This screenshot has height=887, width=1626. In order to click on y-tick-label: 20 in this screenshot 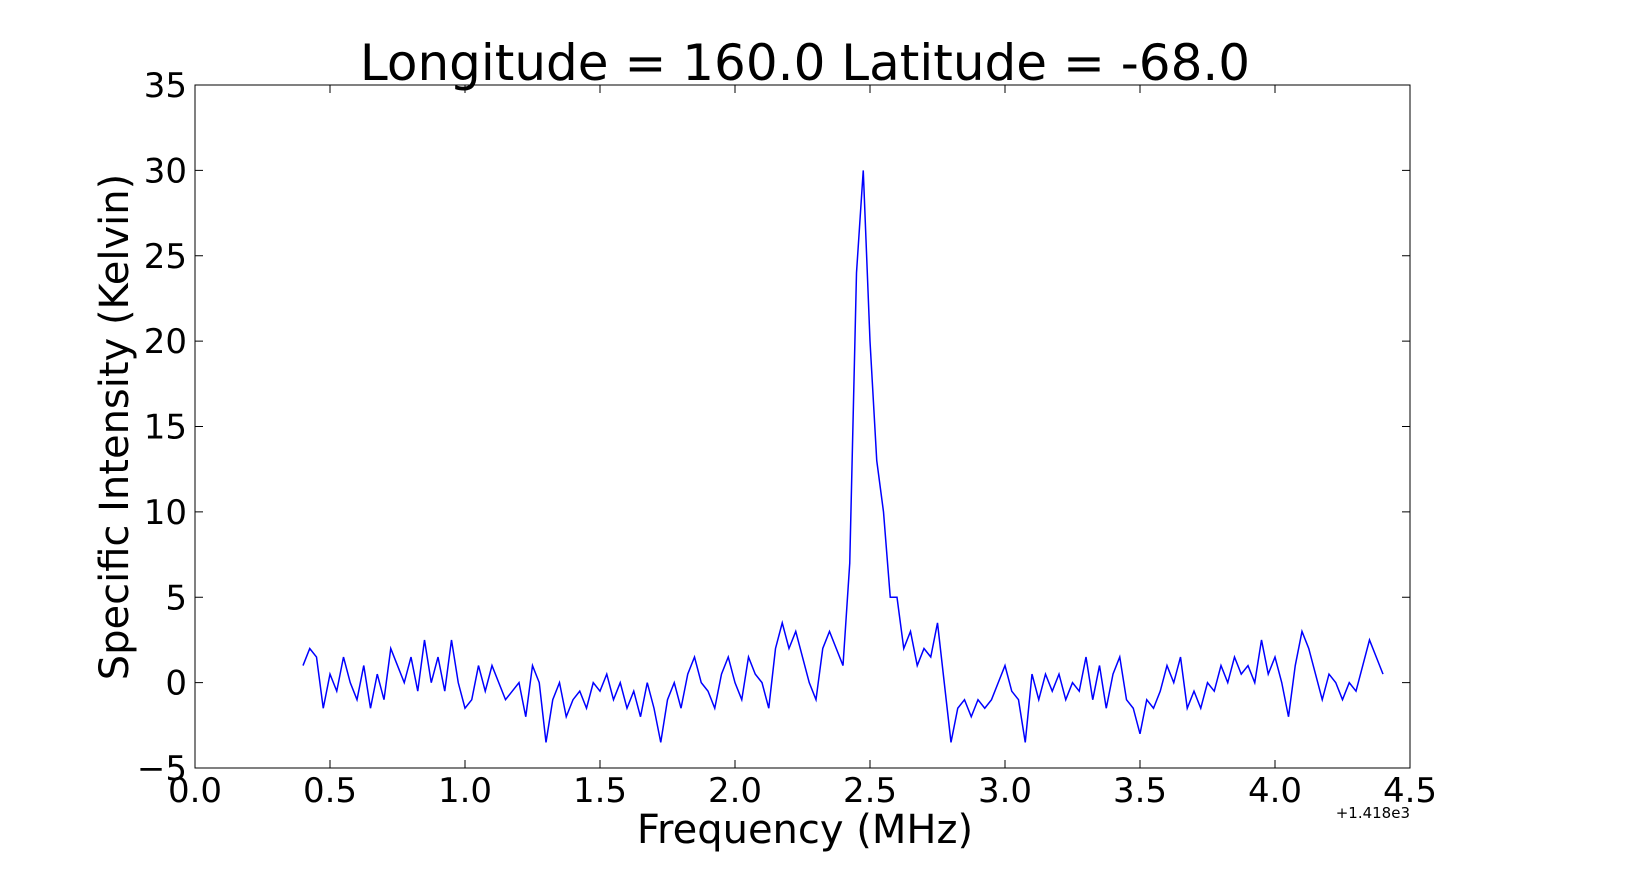, I will do `click(165, 342)`.